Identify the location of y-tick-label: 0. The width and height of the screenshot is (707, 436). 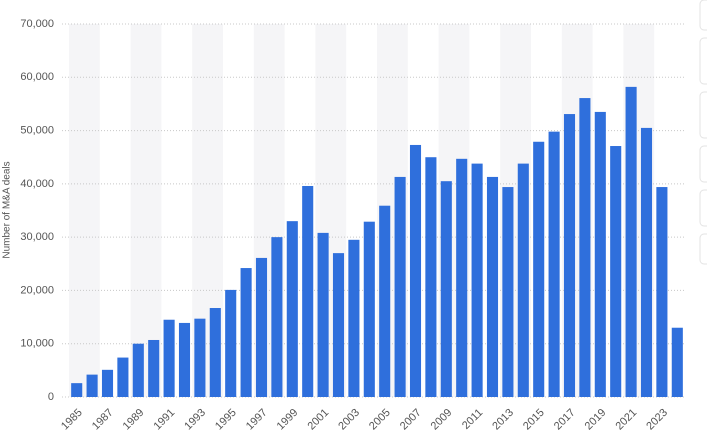
(51, 397).